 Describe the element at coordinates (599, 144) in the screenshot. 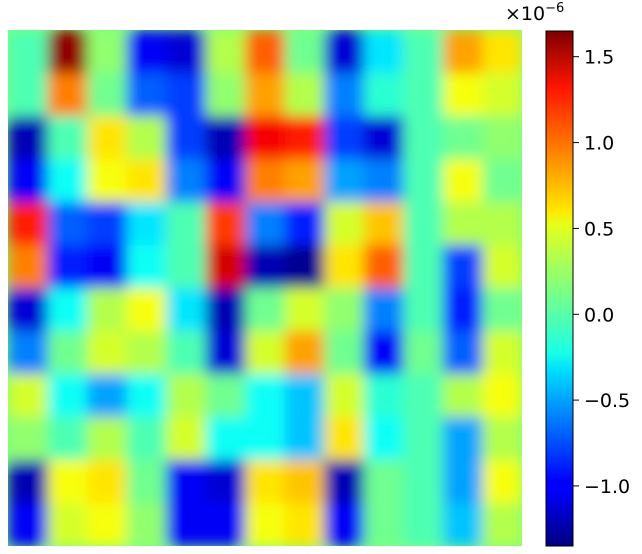

I see `colorbar-tick-label: 1.0` at that location.